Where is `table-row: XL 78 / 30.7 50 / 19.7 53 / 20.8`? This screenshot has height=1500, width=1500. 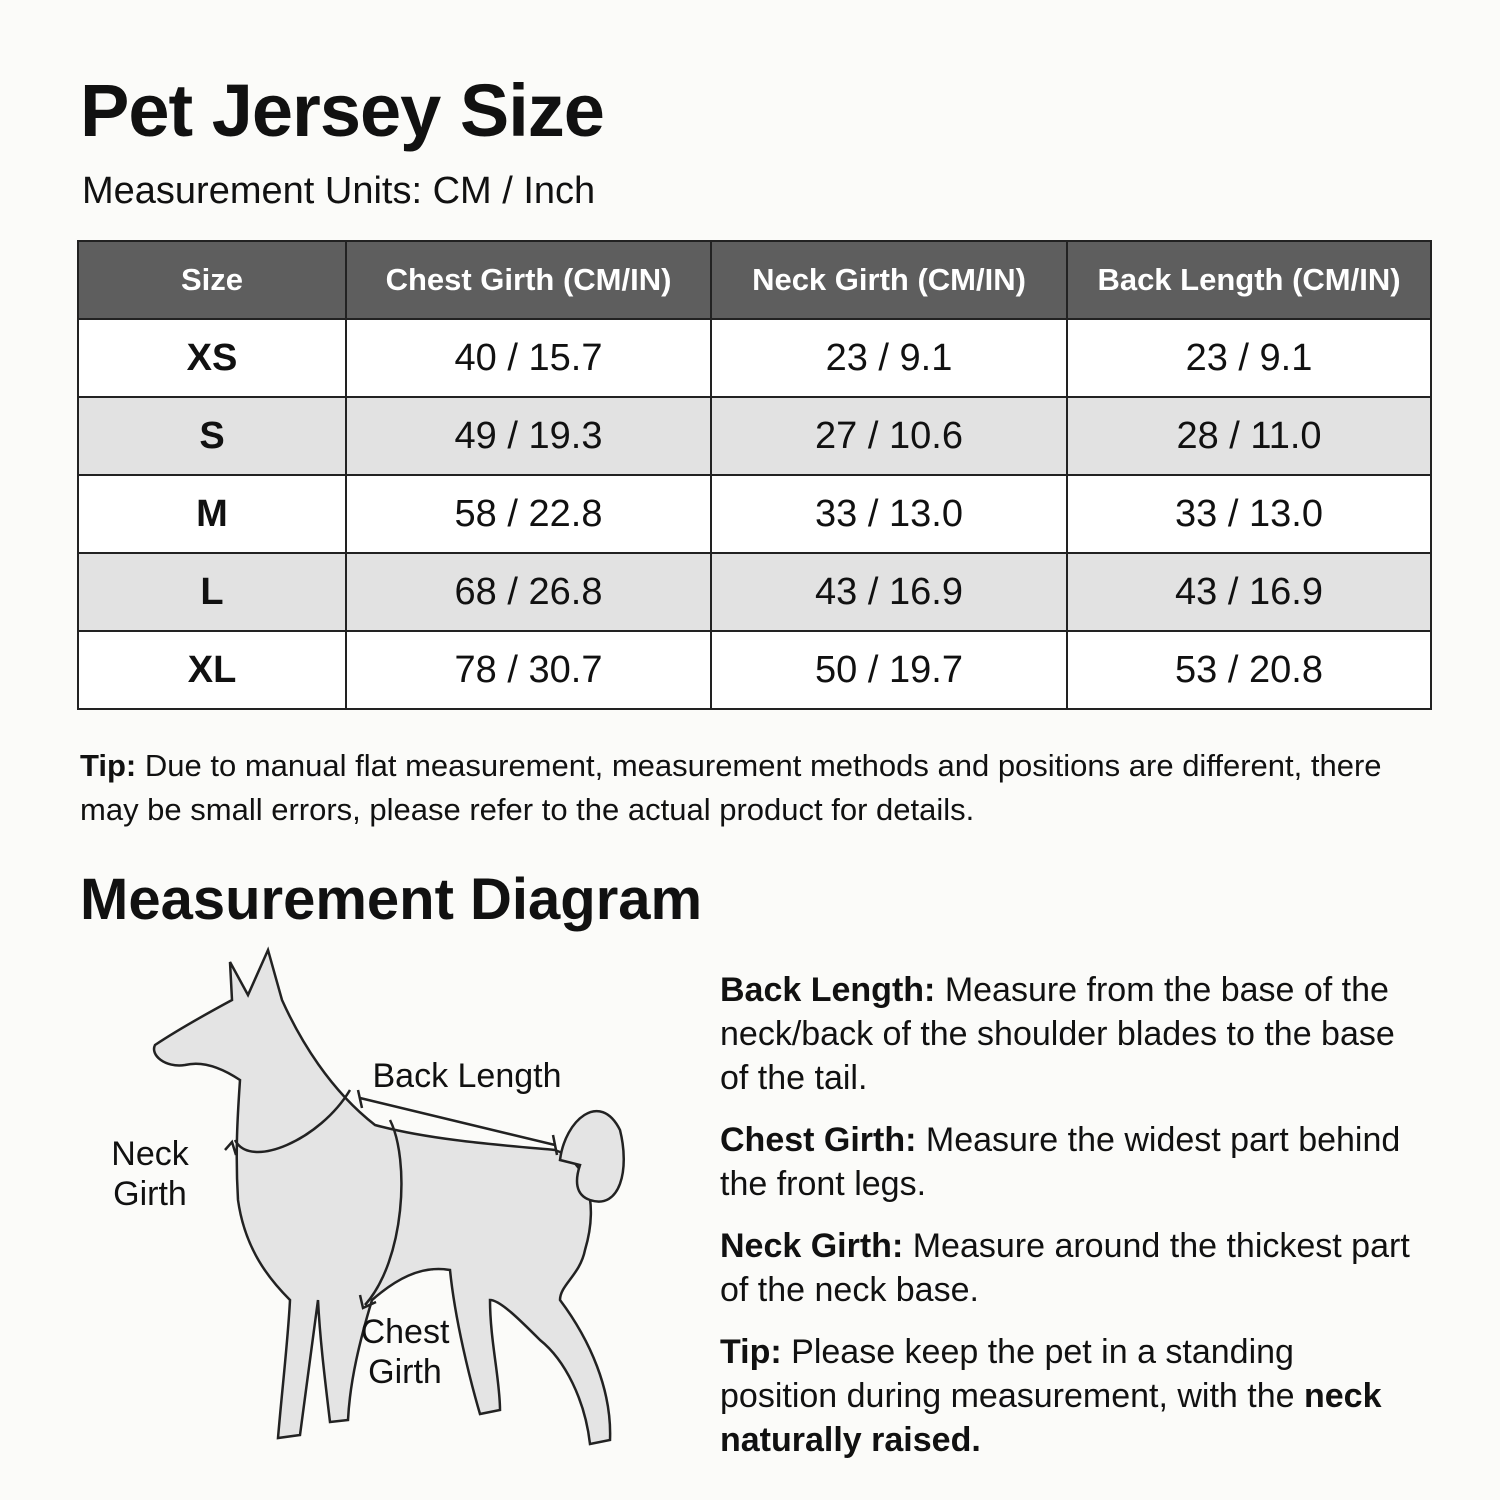 table-row: XL 78 / 30.7 50 / 19.7 53 / 20.8 is located at coordinates (754, 670).